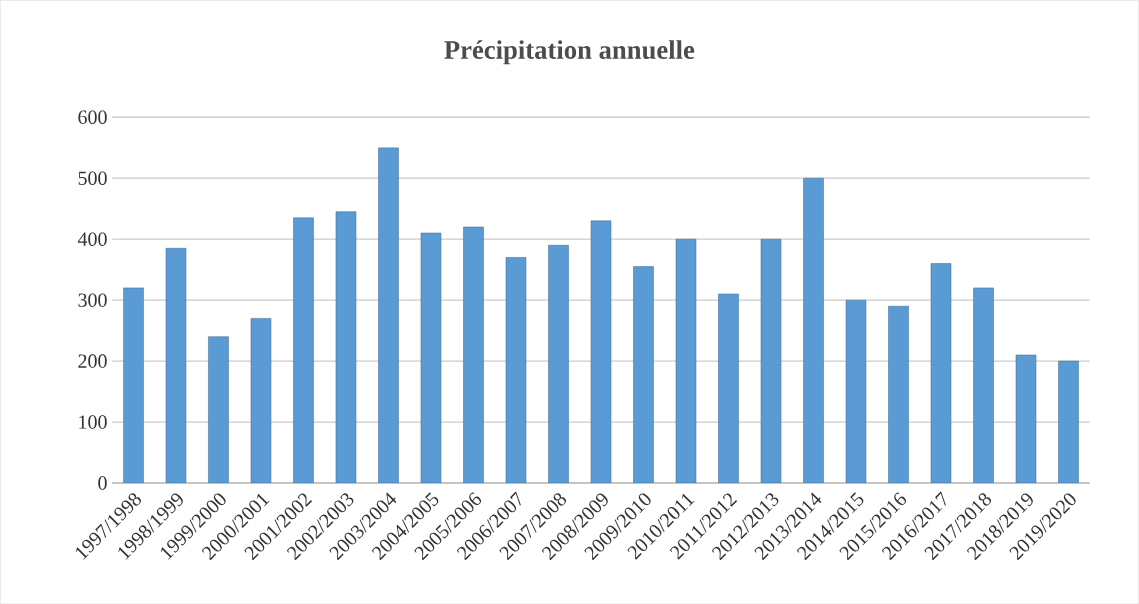 The height and width of the screenshot is (604, 1139). What do you see at coordinates (569, 52) in the screenshot?
I see `chart-title: Précipitation annuelle` at bounding box center [569, 52].